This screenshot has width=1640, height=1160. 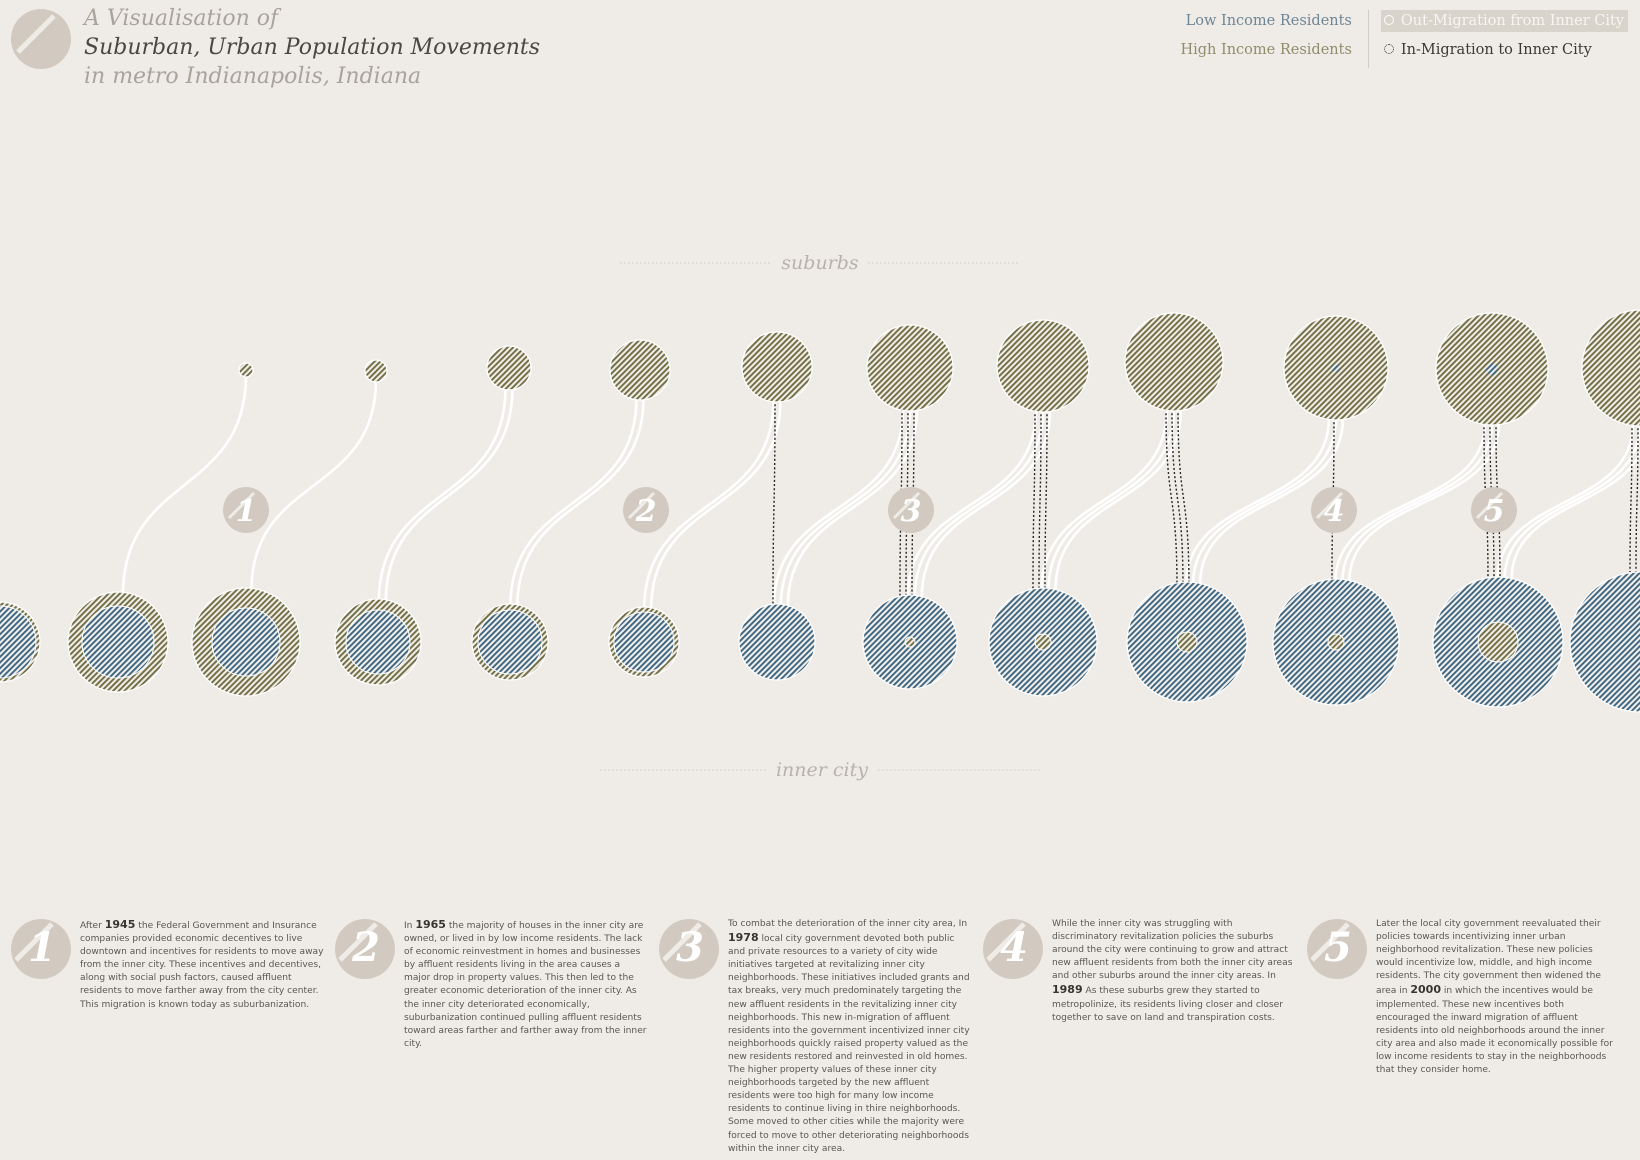 What do you see at coordinates (1266, 50) in the screenshot?
I see `legend-high-income: High Income Residents` at bounding box center [1266, 50].